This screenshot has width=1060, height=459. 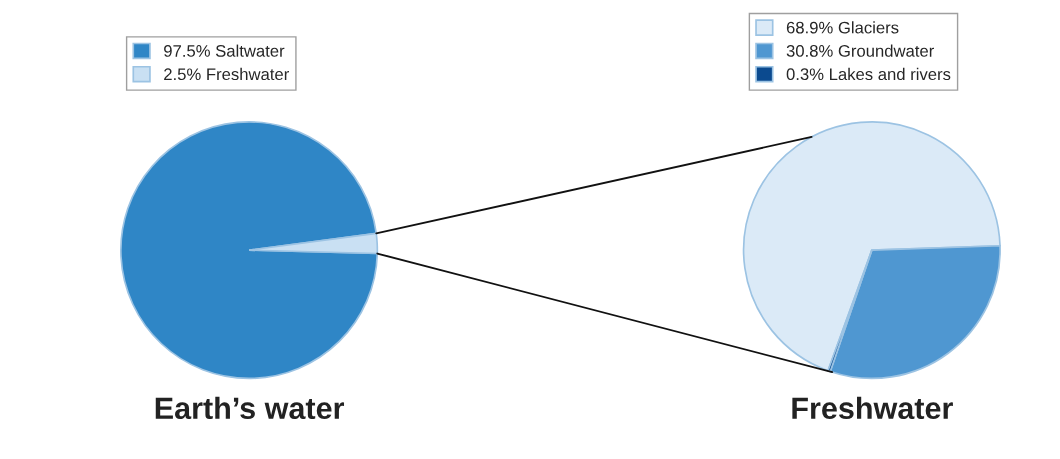 I want to click on pie-slice, so click(x=249, y=250).